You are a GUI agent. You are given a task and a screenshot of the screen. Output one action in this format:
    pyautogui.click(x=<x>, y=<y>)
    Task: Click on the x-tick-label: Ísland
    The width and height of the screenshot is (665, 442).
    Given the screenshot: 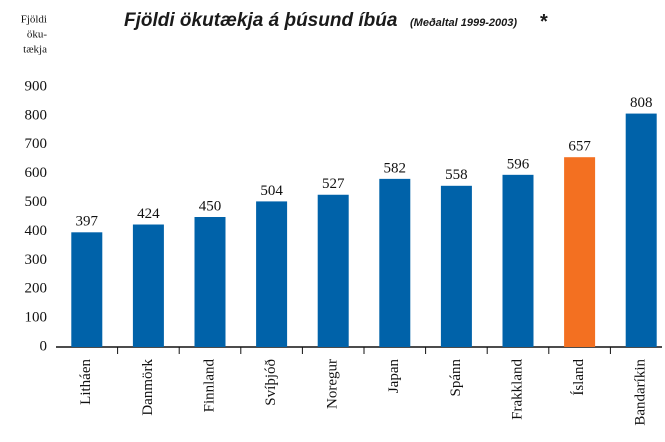 What is the action you would take?
    pyautogui.click(x=578, y=377)
    